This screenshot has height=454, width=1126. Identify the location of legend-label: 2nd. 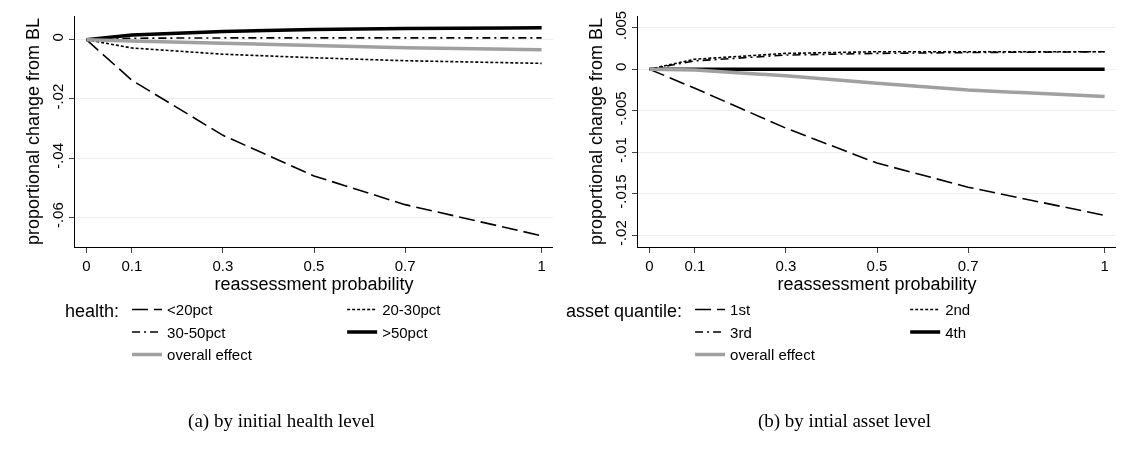
(958, 310).